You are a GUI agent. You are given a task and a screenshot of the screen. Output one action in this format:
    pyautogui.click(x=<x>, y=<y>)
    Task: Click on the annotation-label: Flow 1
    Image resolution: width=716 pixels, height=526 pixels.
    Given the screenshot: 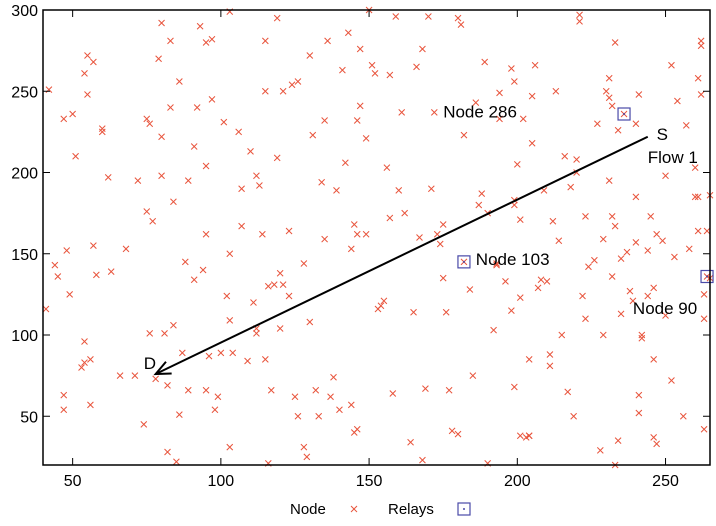 What is the action you would take?
    pyautogui.click(x=673, y=157)
    